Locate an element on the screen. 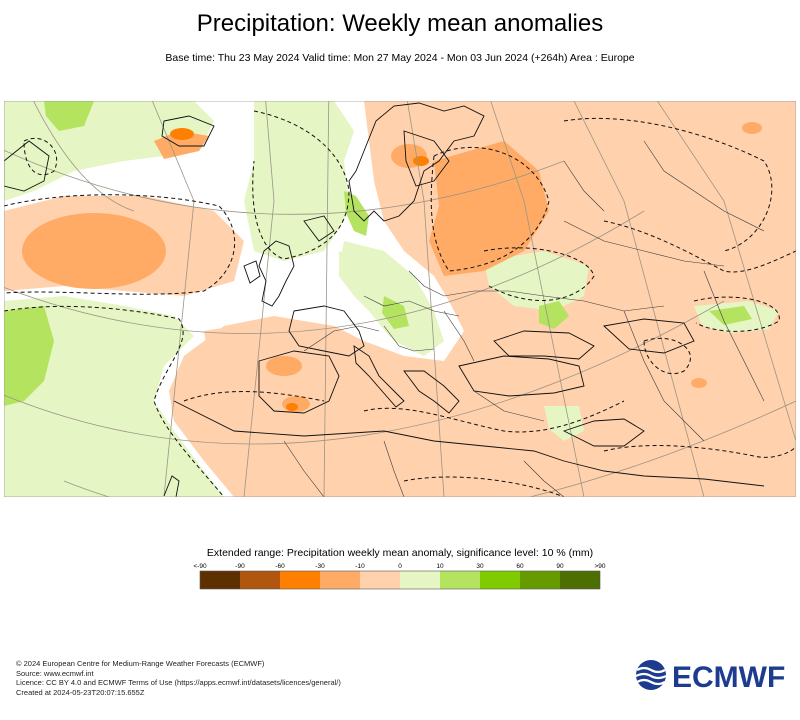  legend-tick-label: -10 is located at coordinates (360, 566).